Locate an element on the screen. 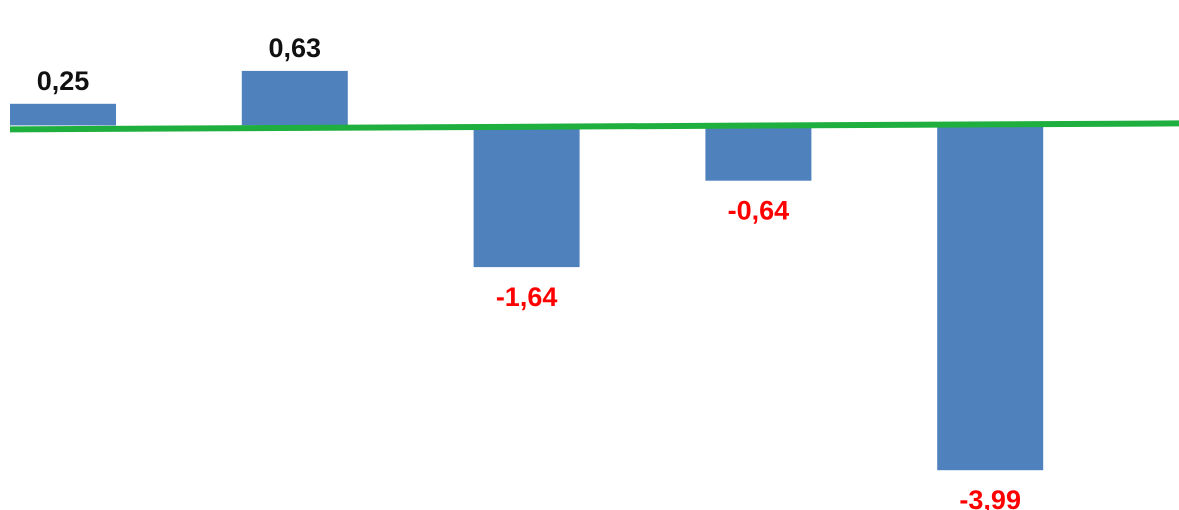 The image size is (1179, 510). data-label-4: -0,64 is located at coordinates (759, 211).